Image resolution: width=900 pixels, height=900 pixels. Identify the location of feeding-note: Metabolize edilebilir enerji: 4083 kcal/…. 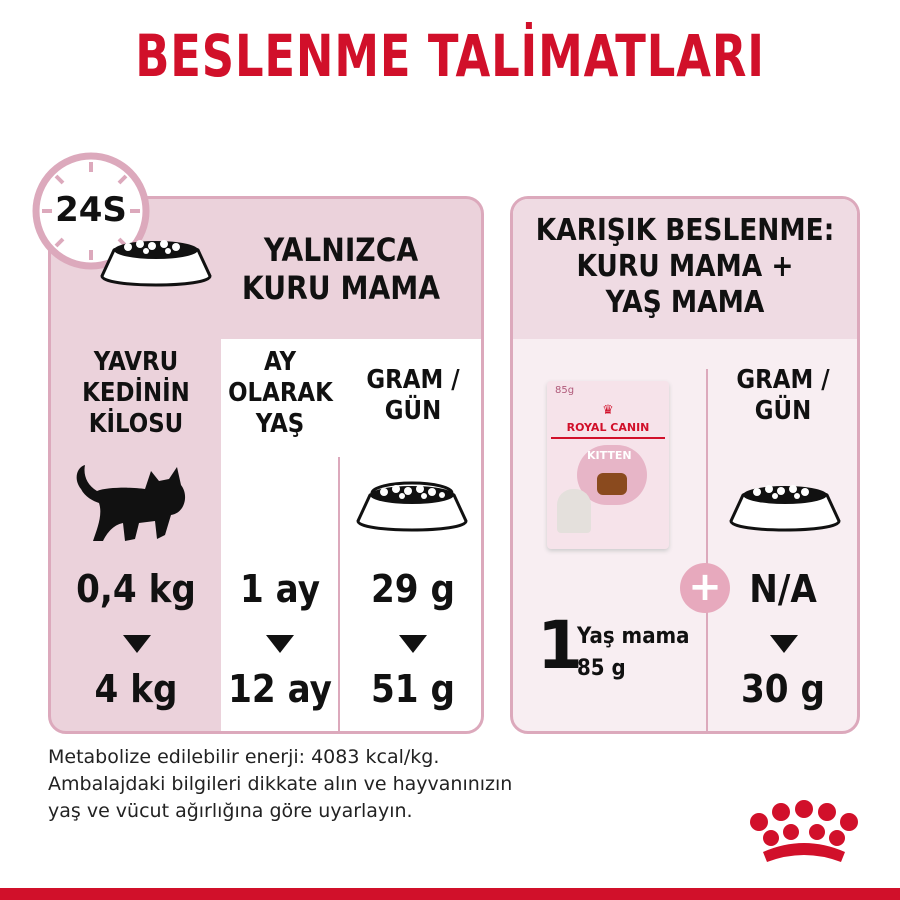
(280, 784).